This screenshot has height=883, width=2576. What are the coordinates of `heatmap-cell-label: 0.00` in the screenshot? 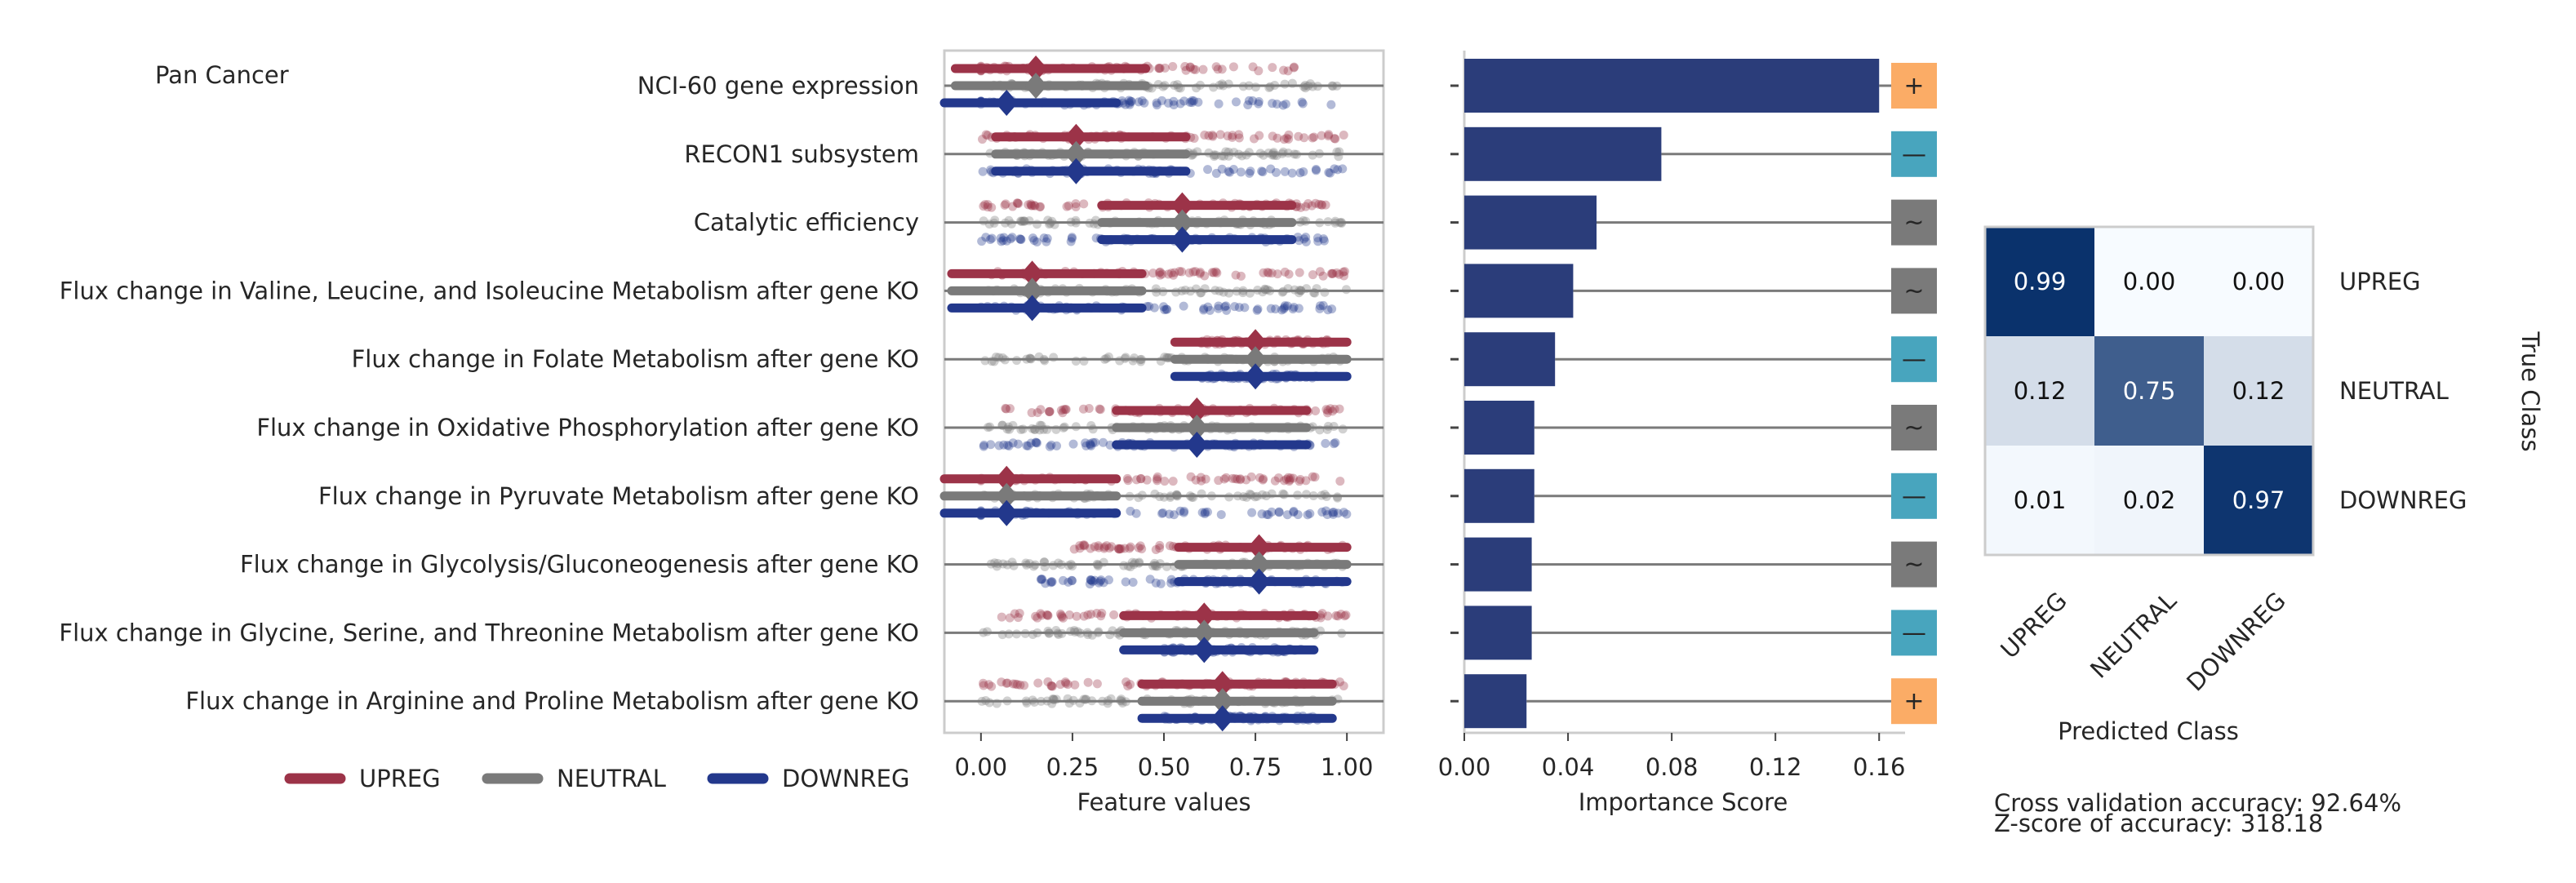 It's located at (2149, 281).